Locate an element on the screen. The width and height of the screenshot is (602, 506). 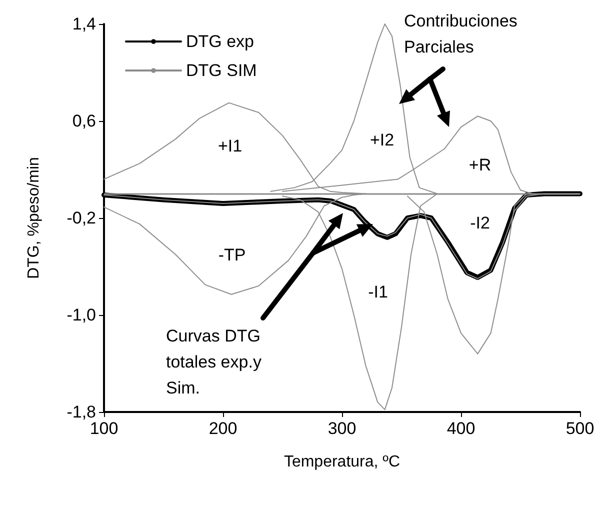
legend-label: DTG SIM is located at coordinates (221, 70).